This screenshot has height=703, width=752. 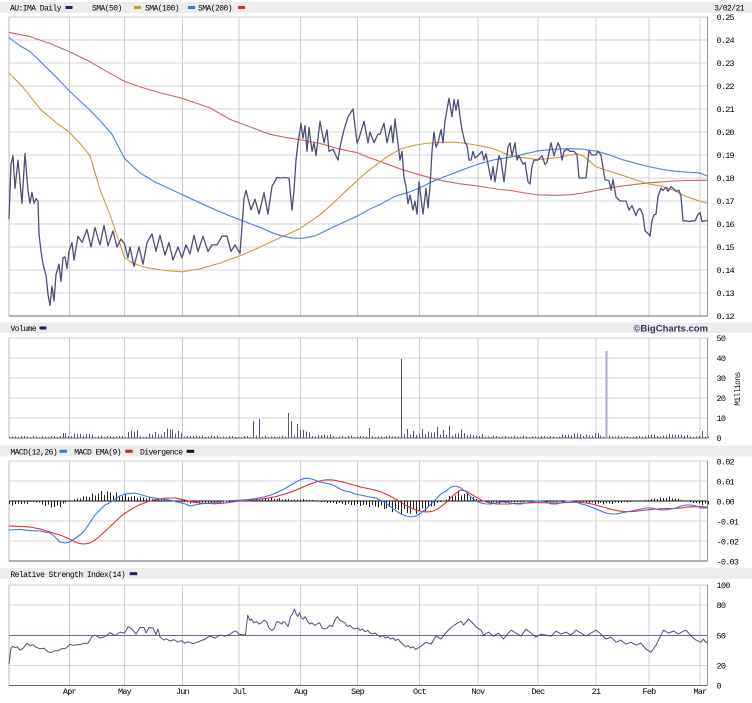 I want to click on svg-text: 0.00, so click(x=726, y=502).